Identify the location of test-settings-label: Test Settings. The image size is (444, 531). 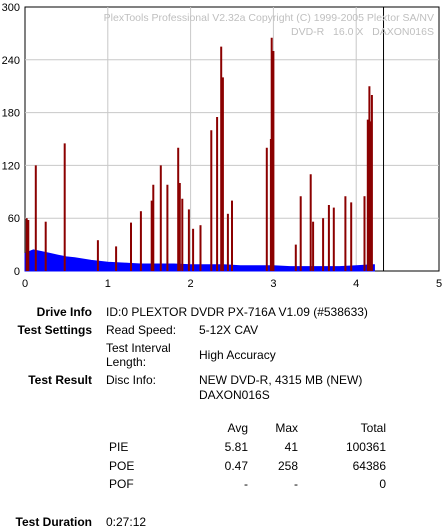
(54, 330).